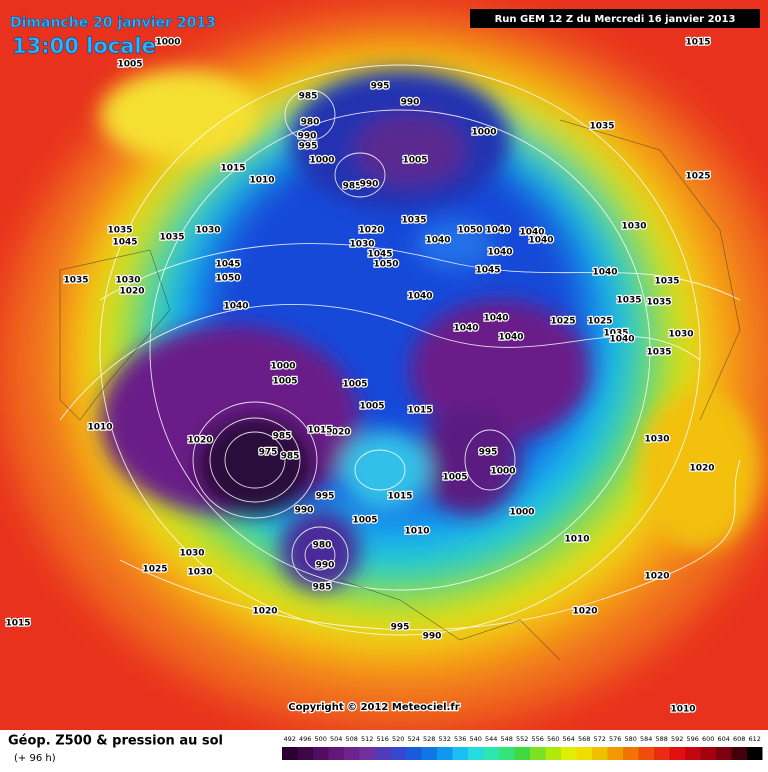 The height and width of the screenshot is (772, 768). What do you see at coordinates (84, 46) in the screenshot?
I see `local-time: 13:00 locale` at bounding box center [84, 46].